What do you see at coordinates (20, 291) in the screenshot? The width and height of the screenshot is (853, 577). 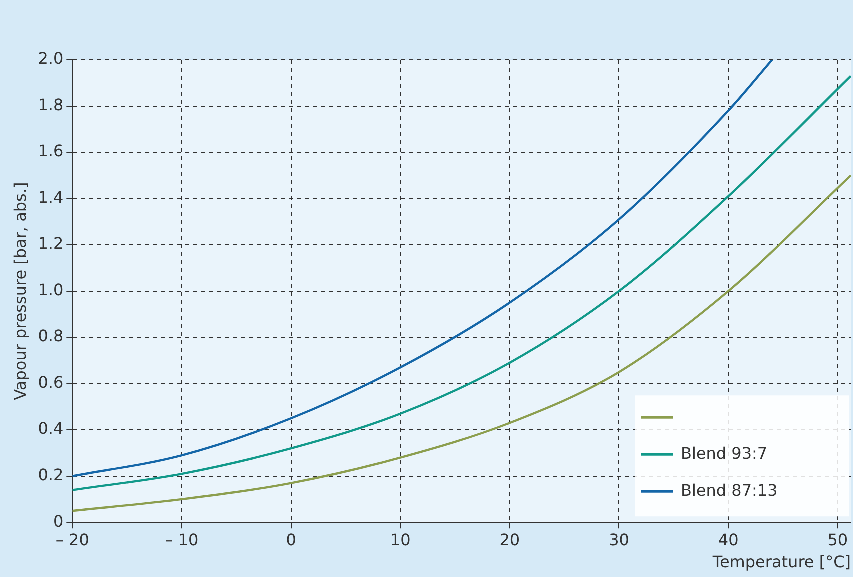 I see `y-axis-title: Vapour pressure [bar, abs.]` at bounding box center [20, 291].